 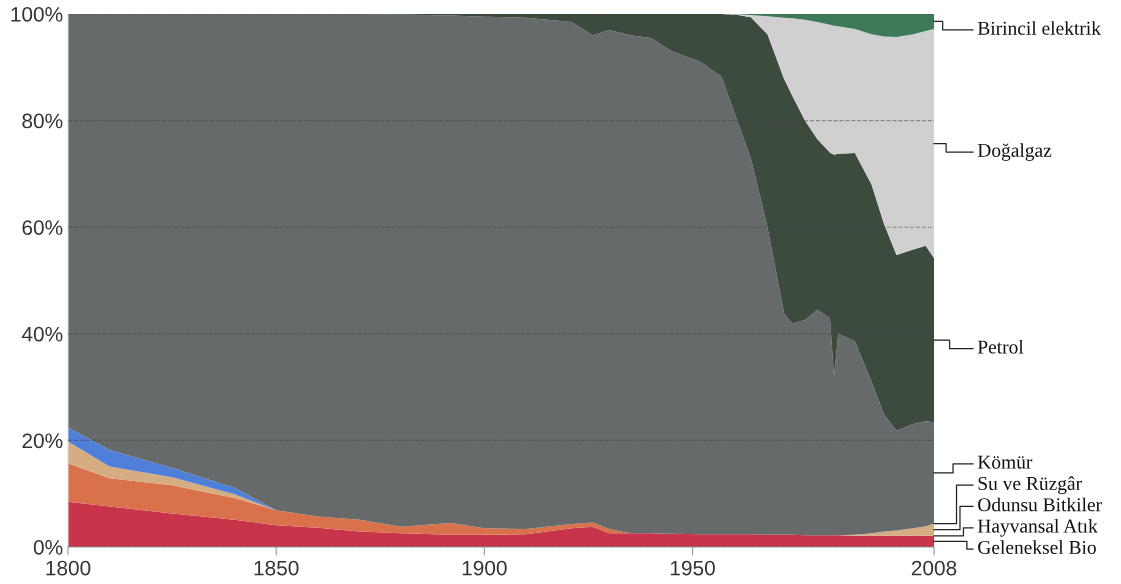 I want to click on text: Birincil elektrik, so click(x=1039, y=28).